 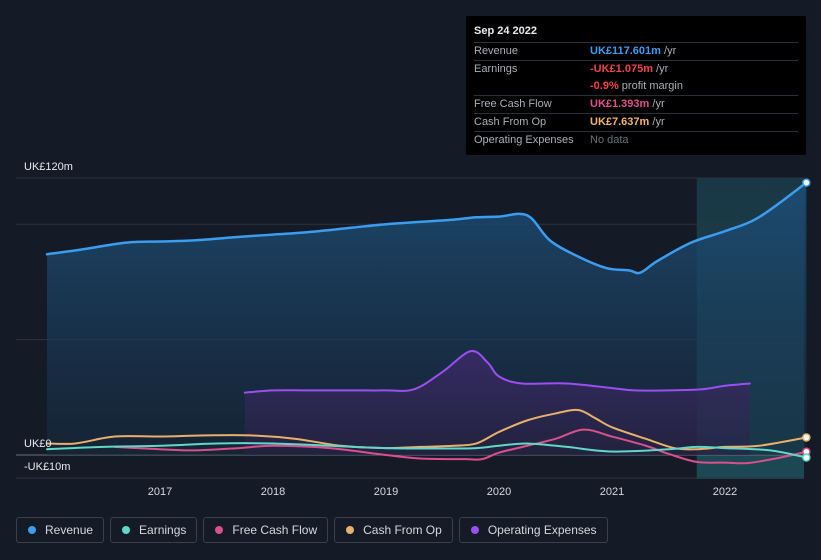 What do you see at coordinates (524, 140) in the screenshot?
I see `tooltip-label: Operating Expenses` at bounding box center [524, 140].